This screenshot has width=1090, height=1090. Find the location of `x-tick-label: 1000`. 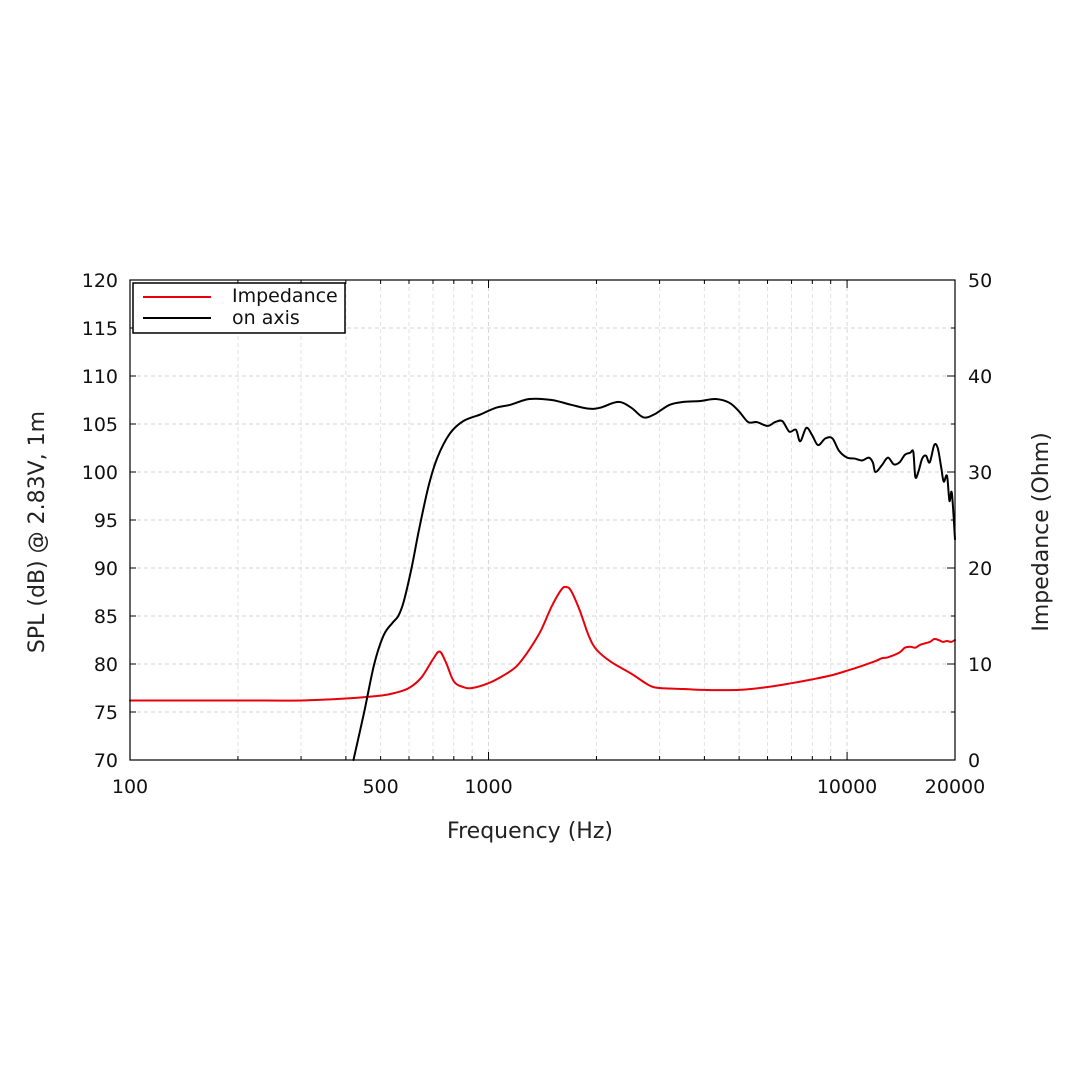

x-tick-label: 1000 is located at coordinates (488, 787).